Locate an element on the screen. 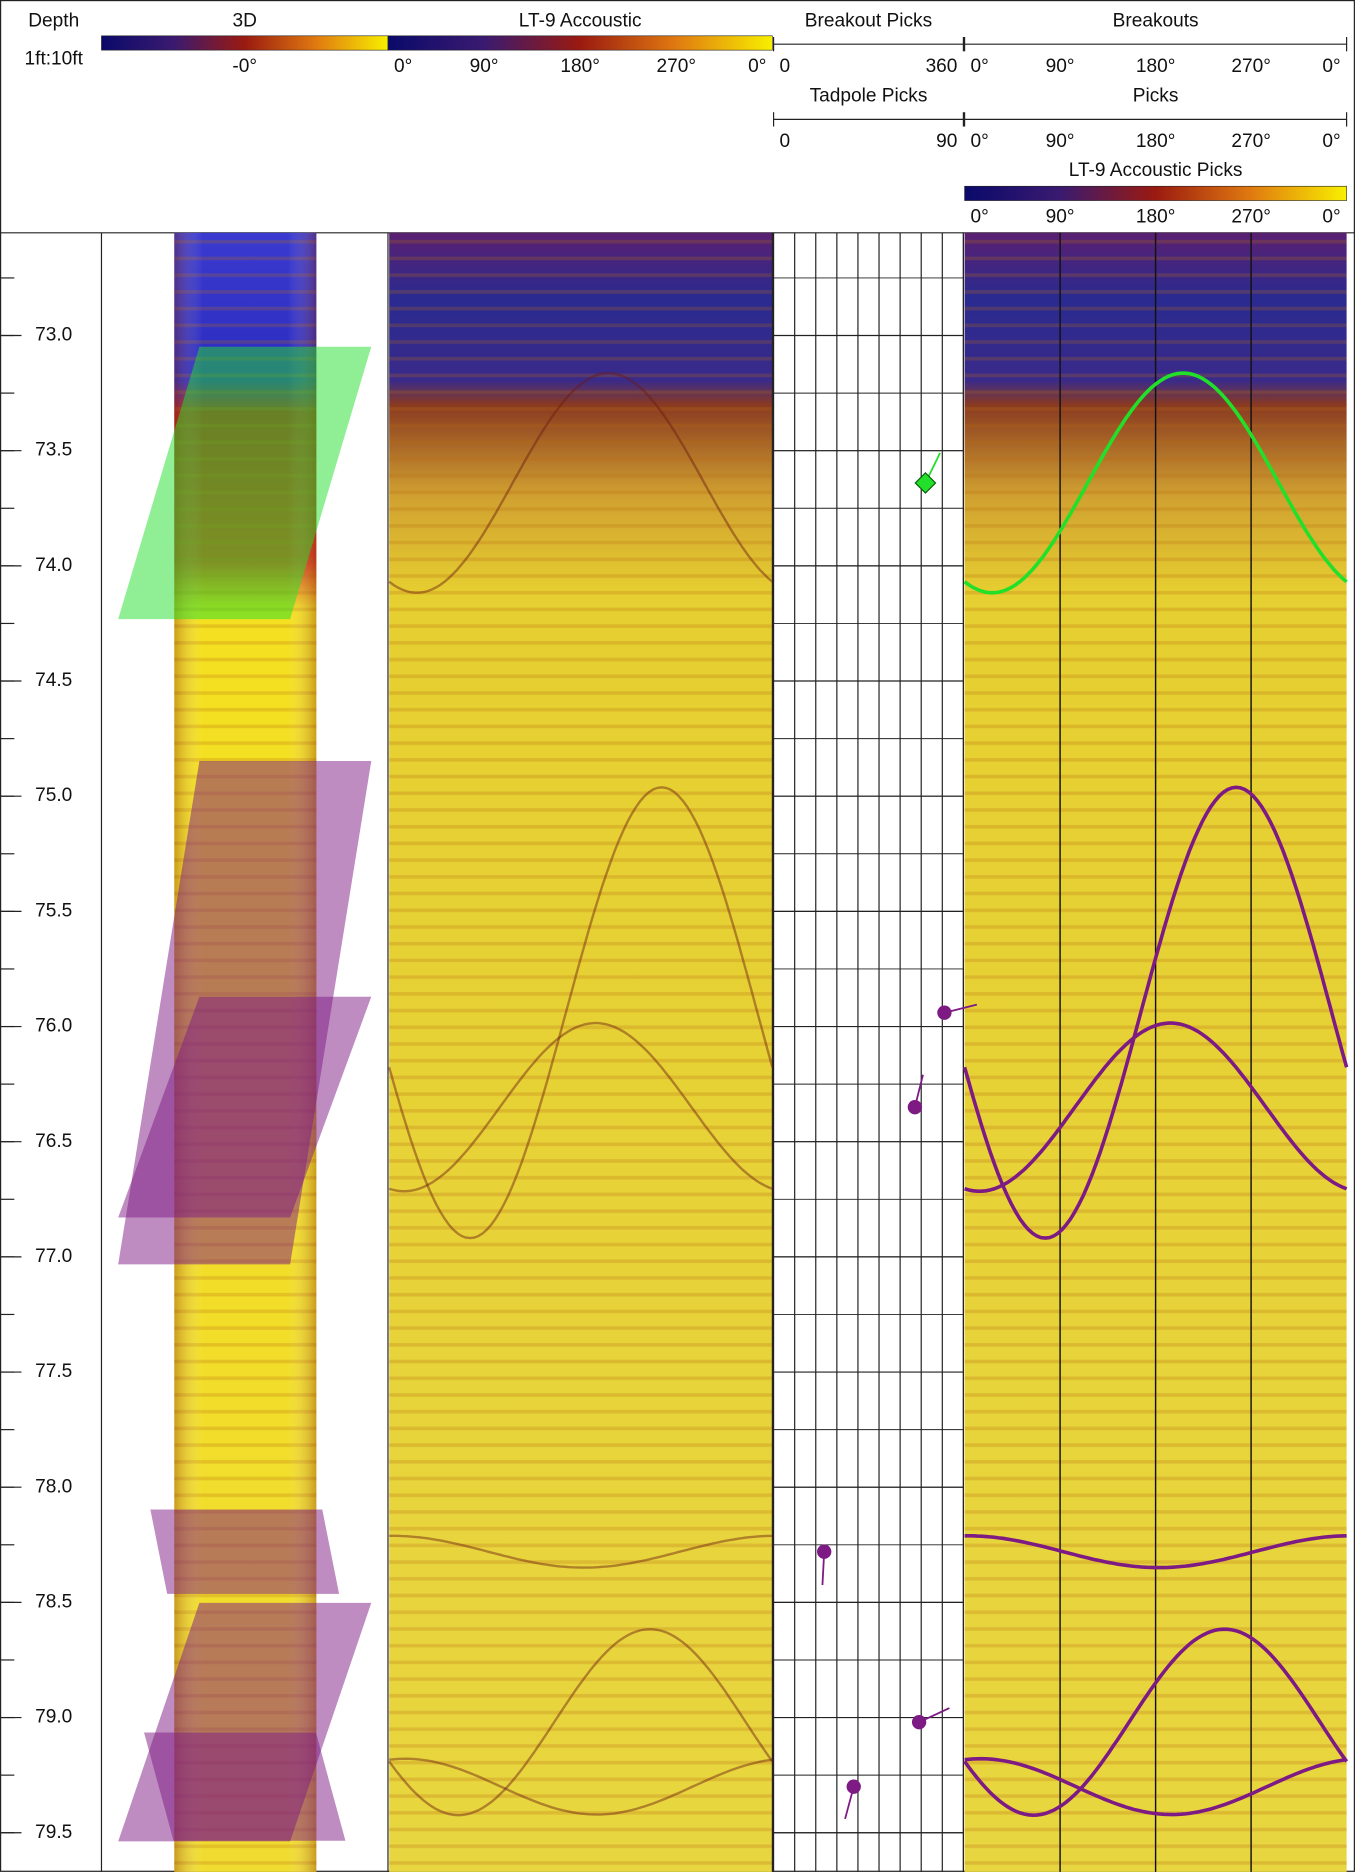 Image resolution: width=1355 pixels, height=1875 pixels. y-tick-label: 78.5 is located at coordinates (53, 1601).